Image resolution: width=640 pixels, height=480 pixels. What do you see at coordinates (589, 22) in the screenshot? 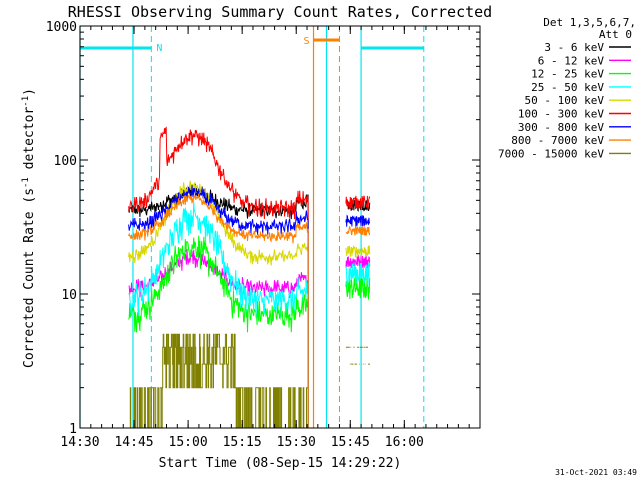
I see `legend-header-detectors: Det 1,3,5,6,7,` at bounding box center [589, 22].